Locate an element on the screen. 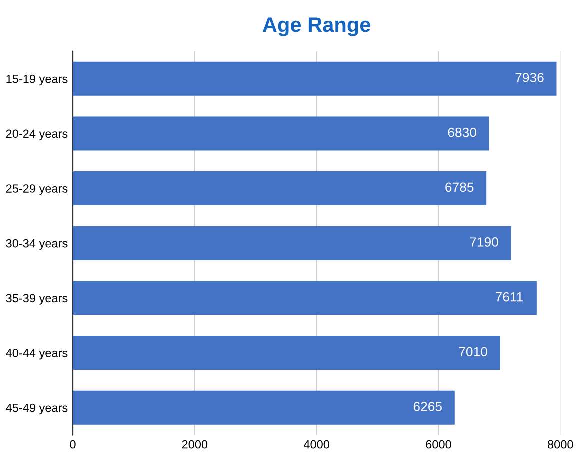  data-label: 6265 is located at coordinates (428, 407).